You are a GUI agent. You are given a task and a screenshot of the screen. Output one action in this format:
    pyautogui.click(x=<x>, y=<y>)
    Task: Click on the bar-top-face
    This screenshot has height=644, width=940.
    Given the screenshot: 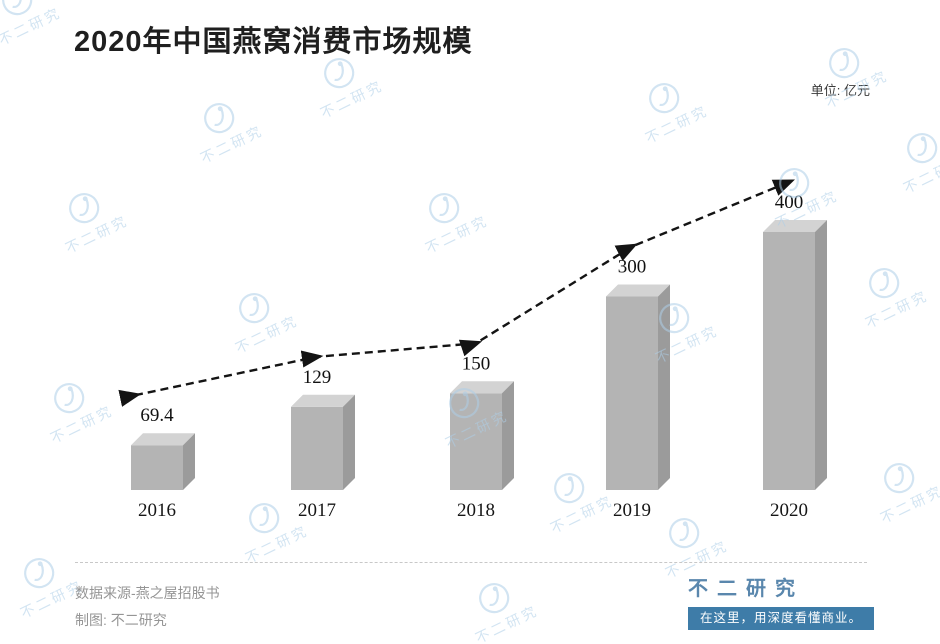 What is the action you would take?
    pyautogui.click(x=163, y=439)
    